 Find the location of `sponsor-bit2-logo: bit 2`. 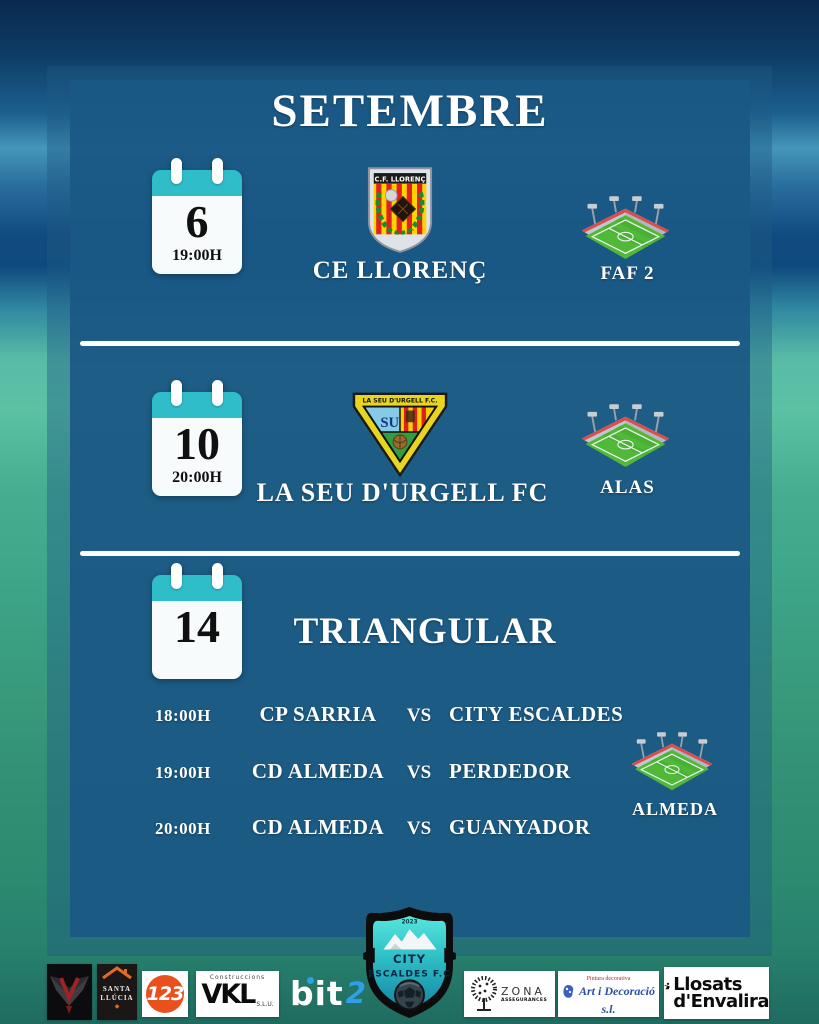

sponsor-bit2-logo: bit 2 is located at coordinates (330, 993).